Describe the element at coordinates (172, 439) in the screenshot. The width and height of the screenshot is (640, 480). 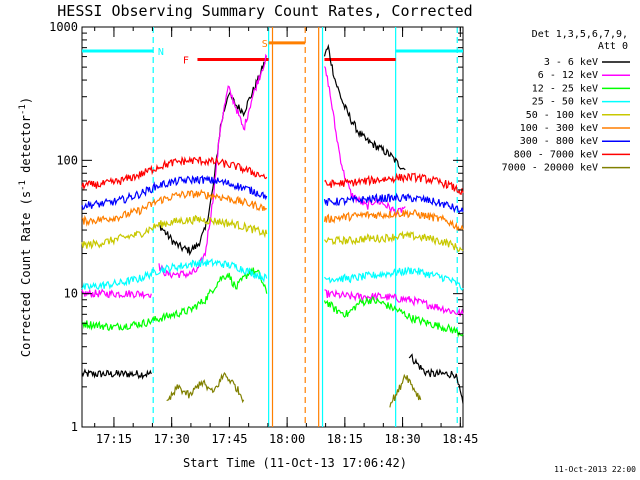
I see `x-tick-label: 17:30` at that location.